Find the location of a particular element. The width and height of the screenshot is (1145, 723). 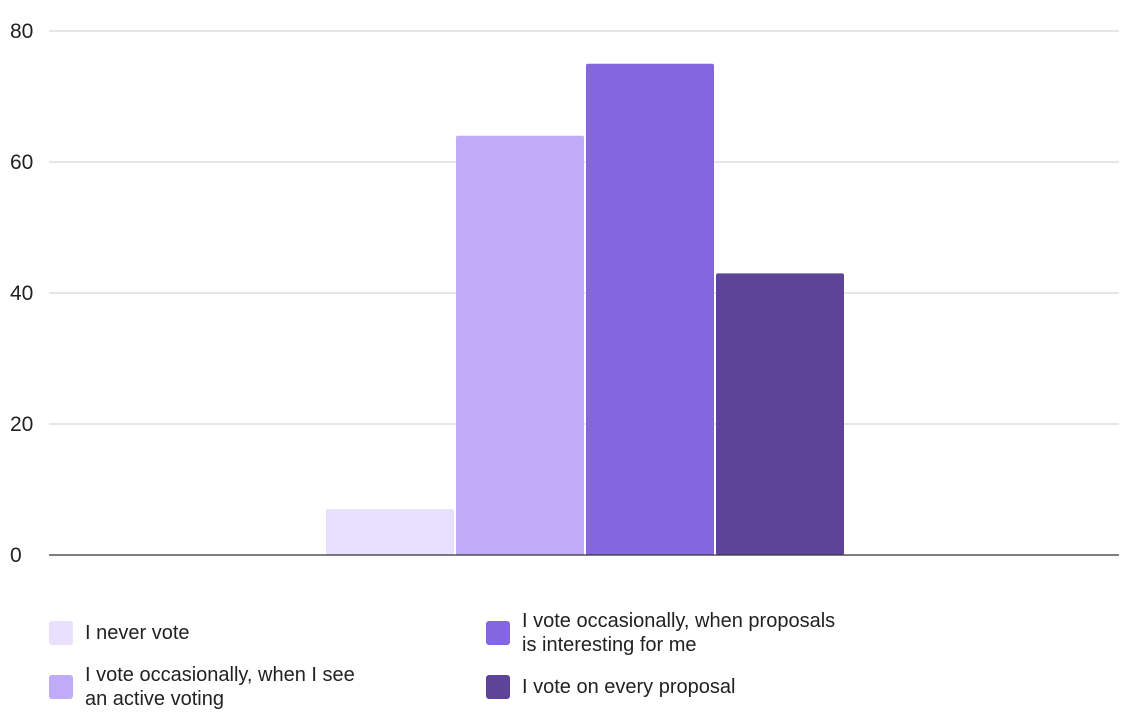

legend-item-never-vote: I never vote is located at coordinates (119, 633).